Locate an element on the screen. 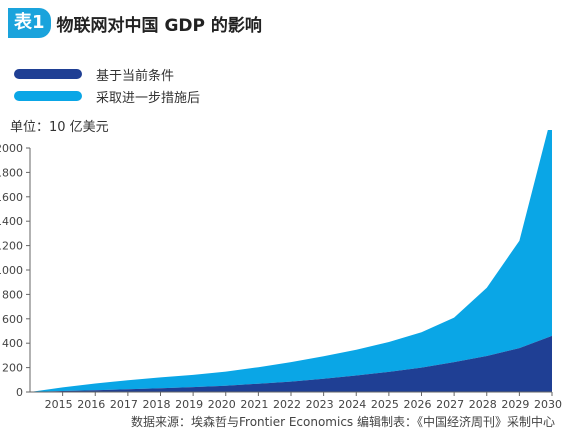 This screenshot has width=565, height=435. y-tick-label: 200 is located at coordinates (12, 368).